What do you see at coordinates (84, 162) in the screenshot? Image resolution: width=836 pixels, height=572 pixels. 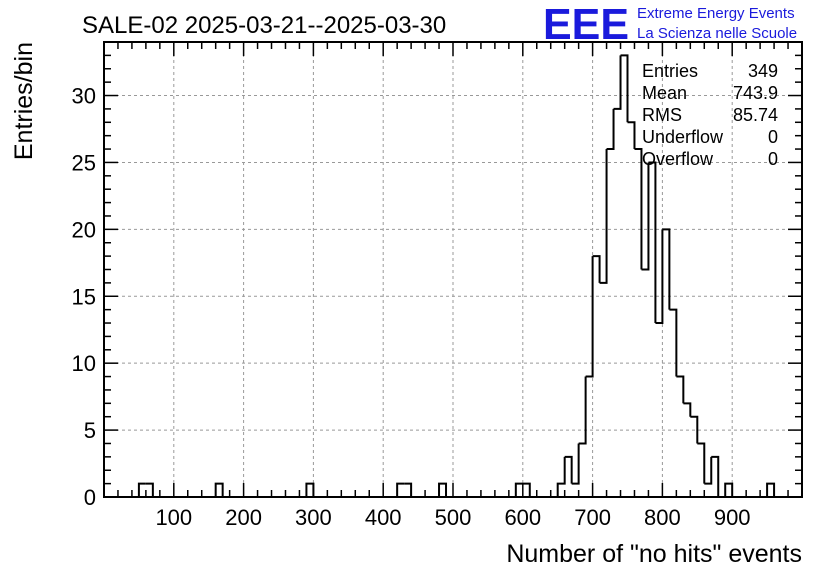 I see `y-tick-label: 25` at bounding box center [84, 162].